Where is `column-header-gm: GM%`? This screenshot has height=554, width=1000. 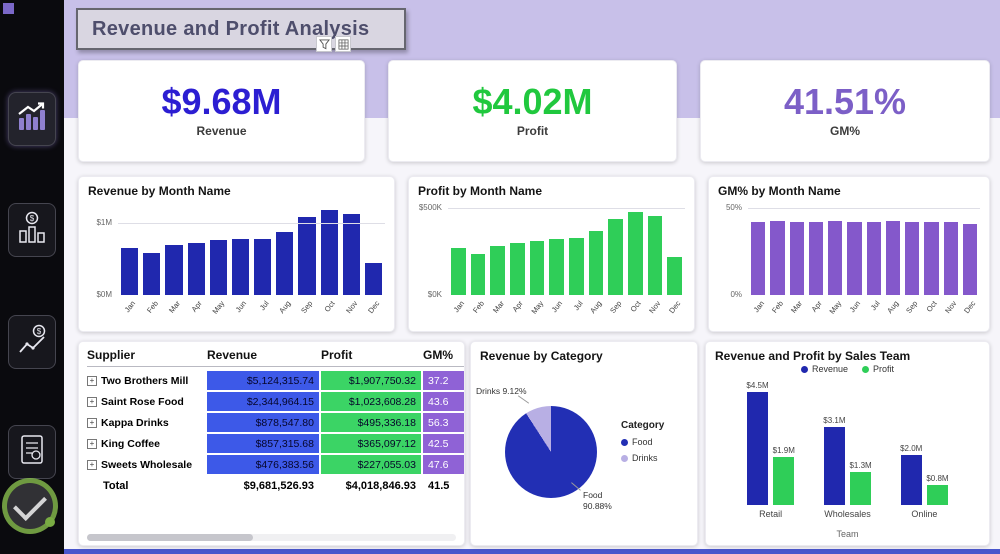 column-header-gm: GM% is located at coordinates (438, 355).